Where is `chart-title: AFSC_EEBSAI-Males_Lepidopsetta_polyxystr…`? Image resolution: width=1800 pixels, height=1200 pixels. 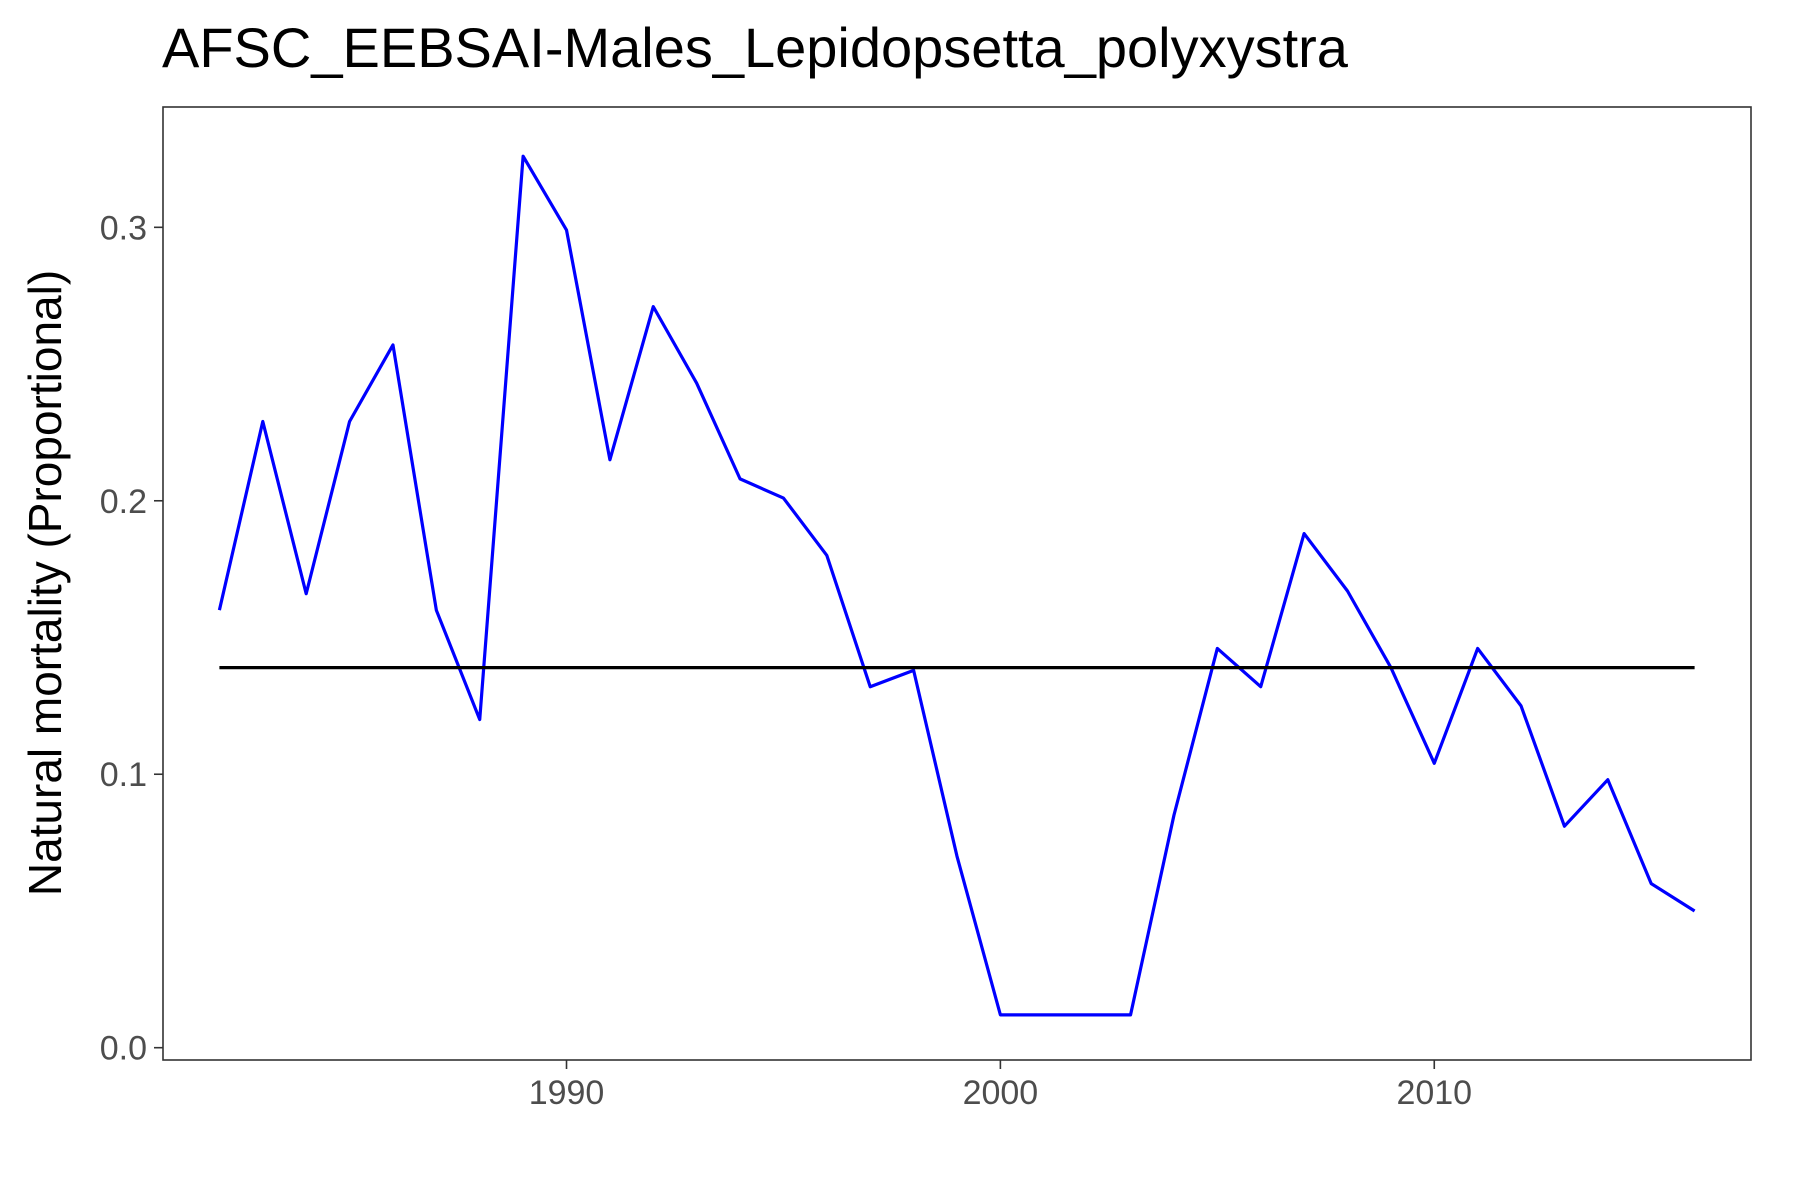
chart-title: AFSC_EEBSAI-Males_Lepidopsetta_polyxystr… is located at coordinates (755, 47).